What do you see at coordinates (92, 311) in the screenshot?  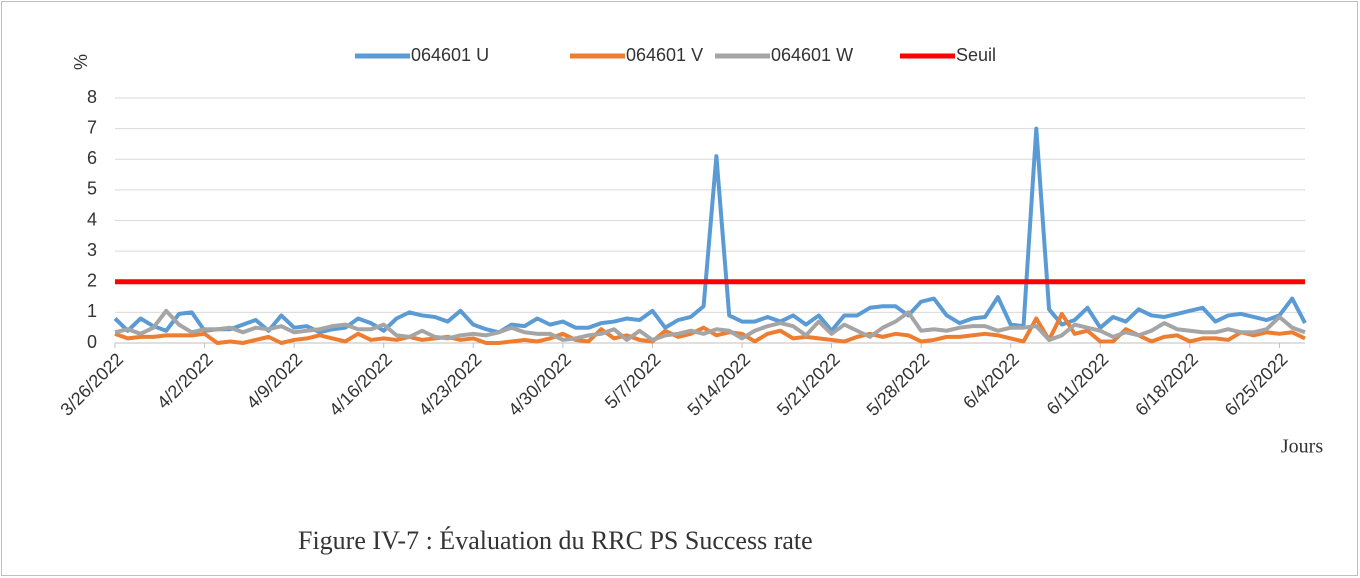 I see `y-tick-label: 1` at bounding box center [92, 311].